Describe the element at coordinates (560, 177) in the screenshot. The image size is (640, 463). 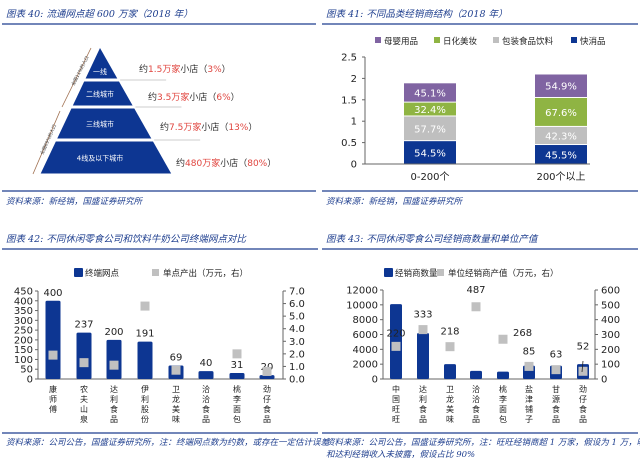
I see `x-category-label: 200个以上` at that location.